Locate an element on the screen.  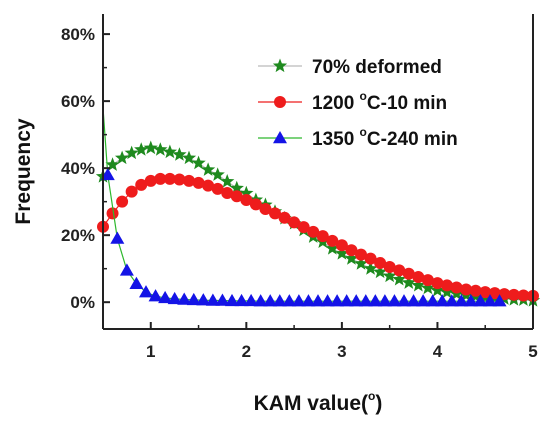
legend-item-1: 70% deformed is located at coordinates (350, 67).